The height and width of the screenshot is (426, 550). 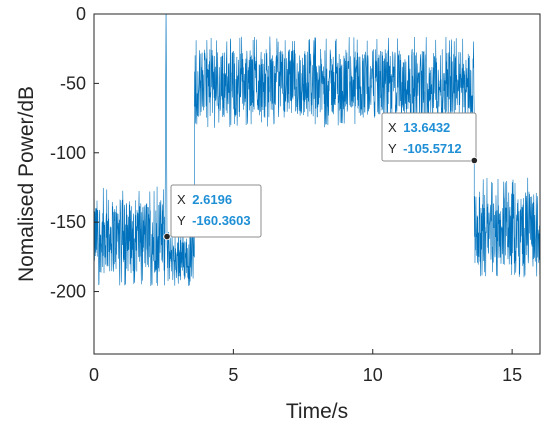 I want to click on datatip-y-text: Y -105.5712, so click(x=425, y=148).